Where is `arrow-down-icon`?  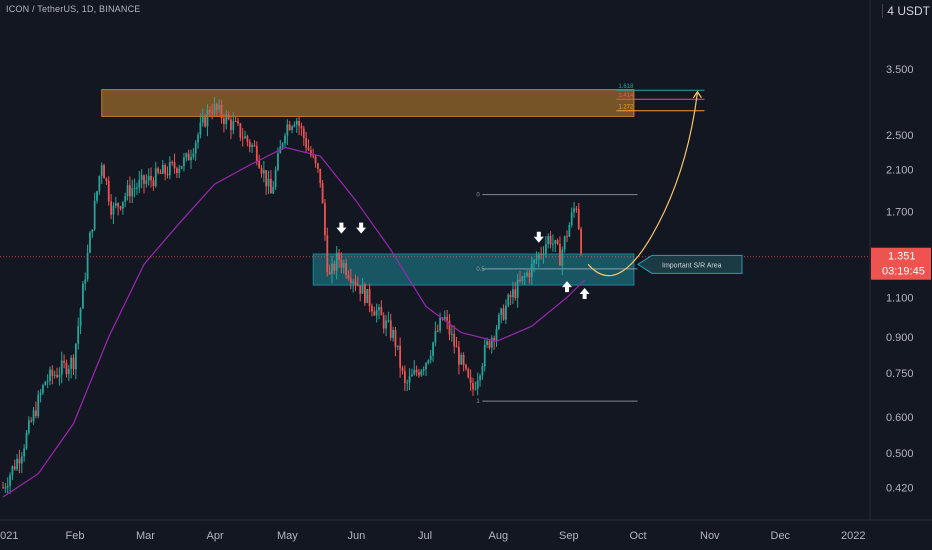 arrow-down-icon is located at coordinates (341, 228).